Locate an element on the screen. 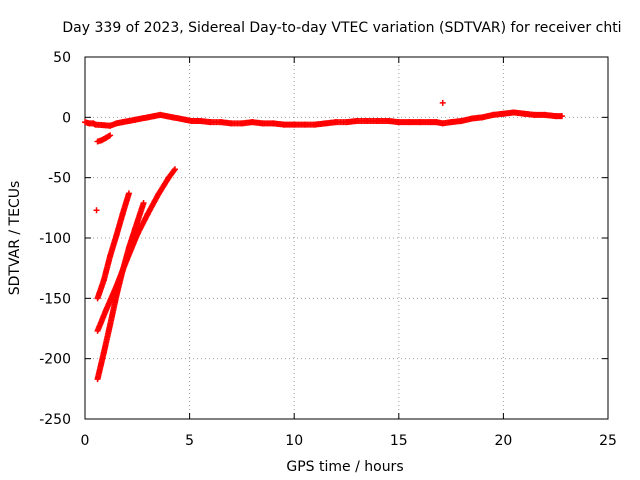 Image resolution: width=640 pixels, height=480 pixels. x-tick-label: 20 is located at coordinates (503, 441).